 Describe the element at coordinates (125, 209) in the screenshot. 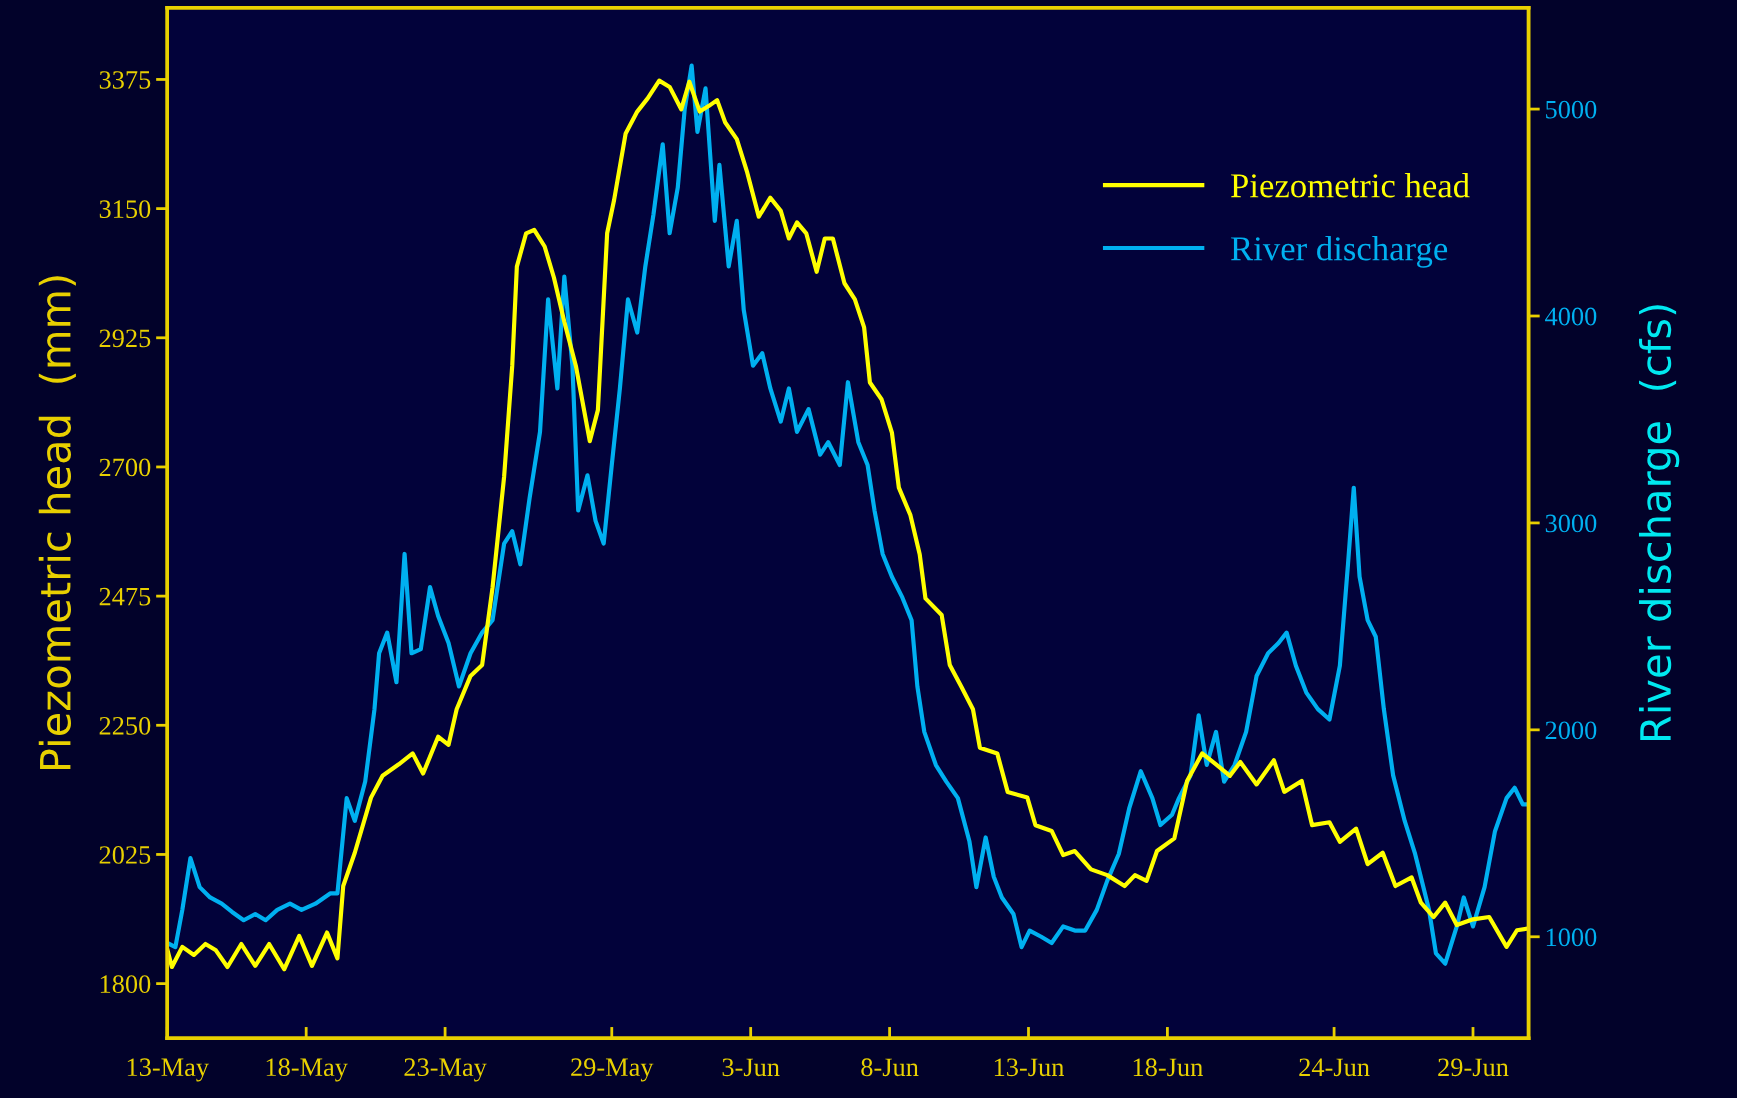

I see `y-tick-label: 3150` at that location.